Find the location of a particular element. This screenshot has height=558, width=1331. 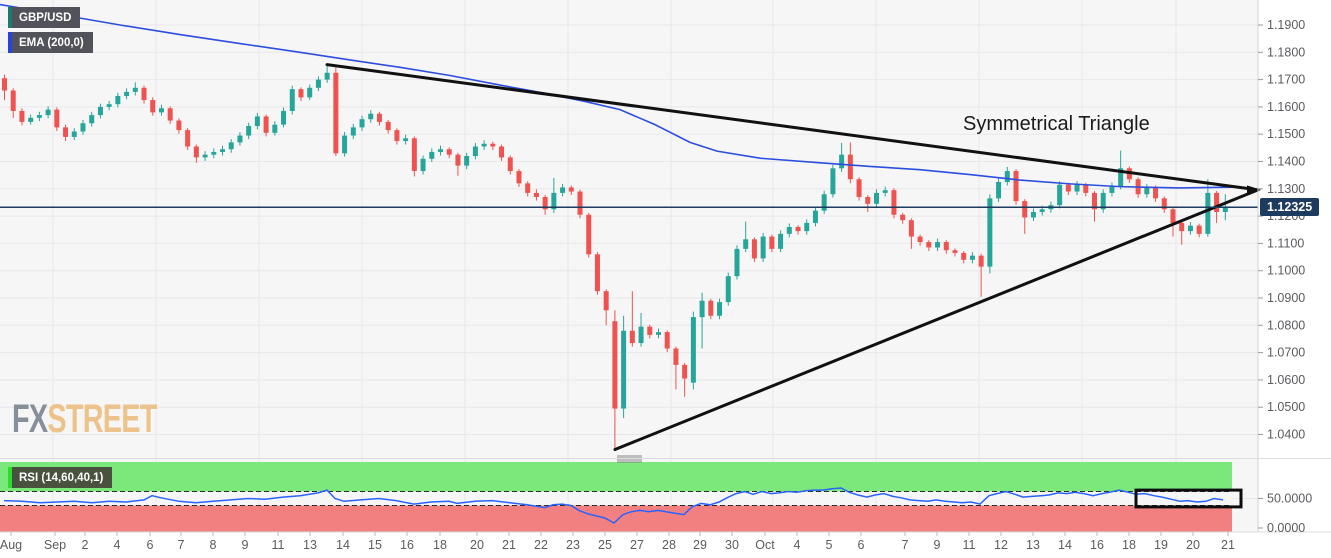

rsi-axis-label: 50.0000 is located at coordinates (1289, 499).